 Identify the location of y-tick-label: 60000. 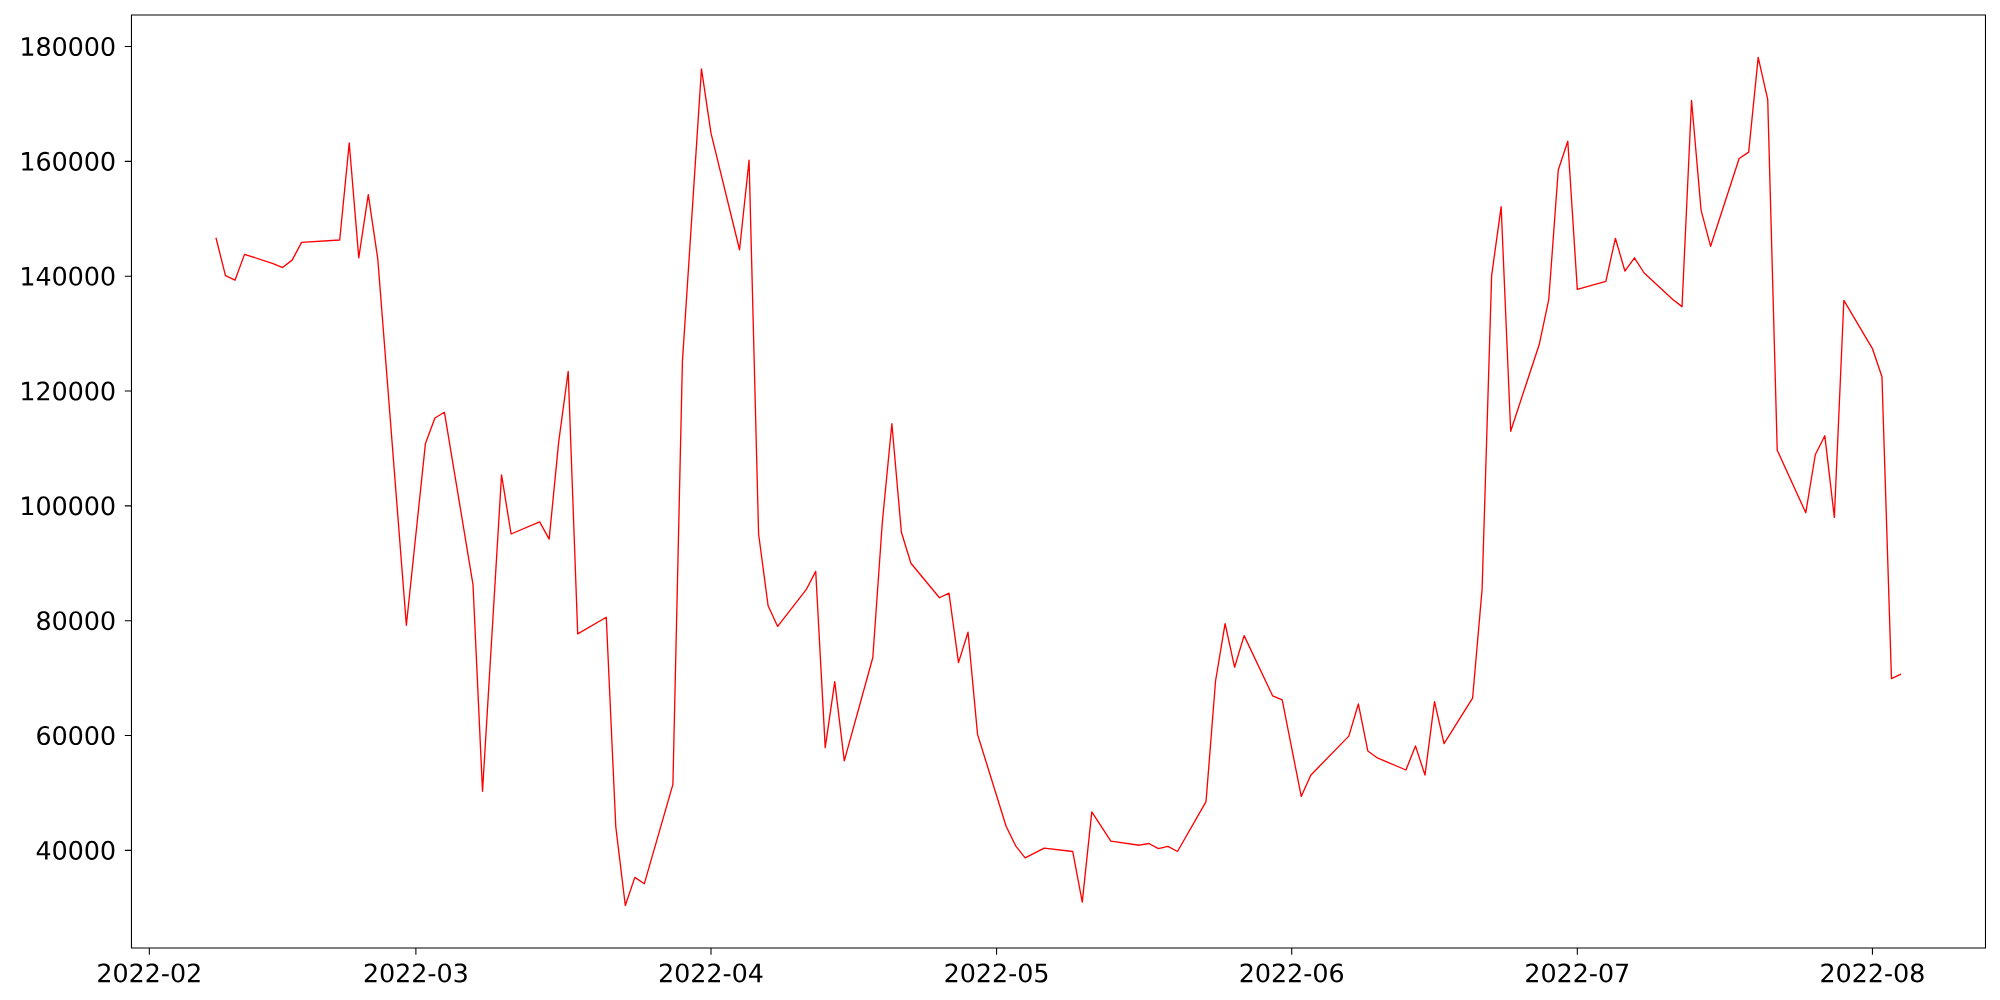
(76, 735).